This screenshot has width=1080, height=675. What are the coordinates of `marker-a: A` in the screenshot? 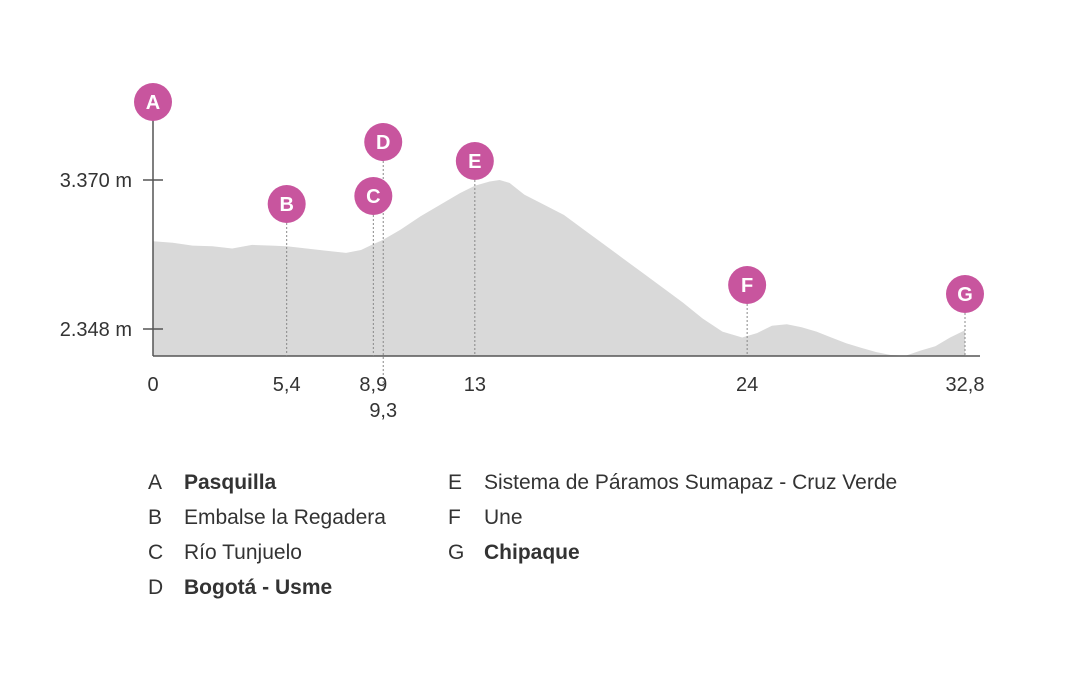 It's located at (153, 102).